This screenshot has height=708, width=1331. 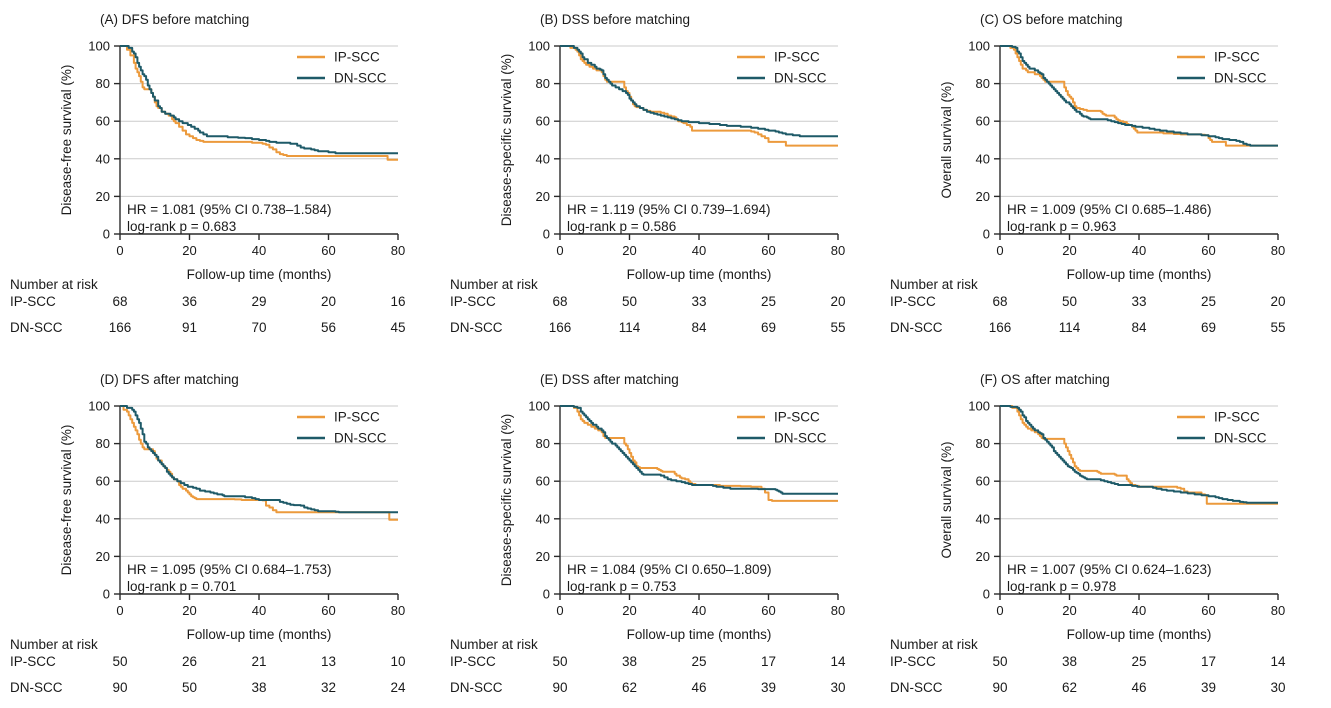 I want to click on risk-value: 84, so click(x=1139, y=327).